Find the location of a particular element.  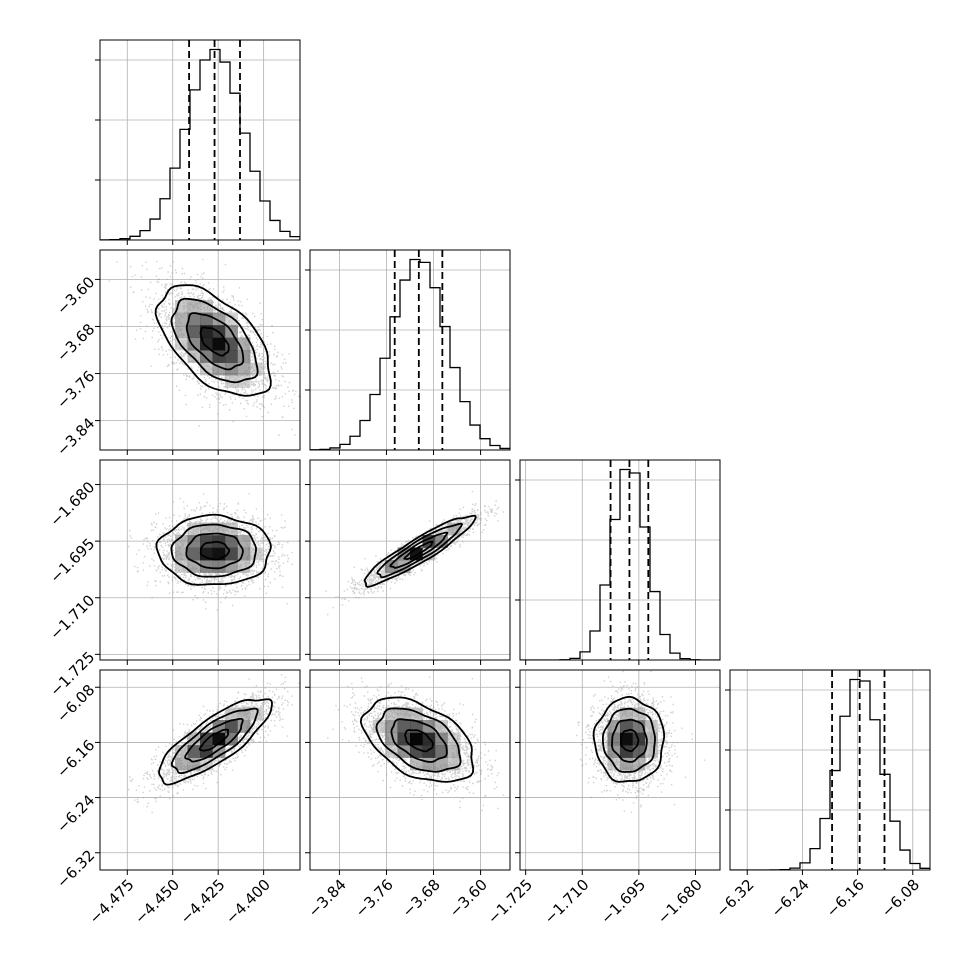

y-tick-label-4-3: −6.16 is located at coordinates (75, 758).